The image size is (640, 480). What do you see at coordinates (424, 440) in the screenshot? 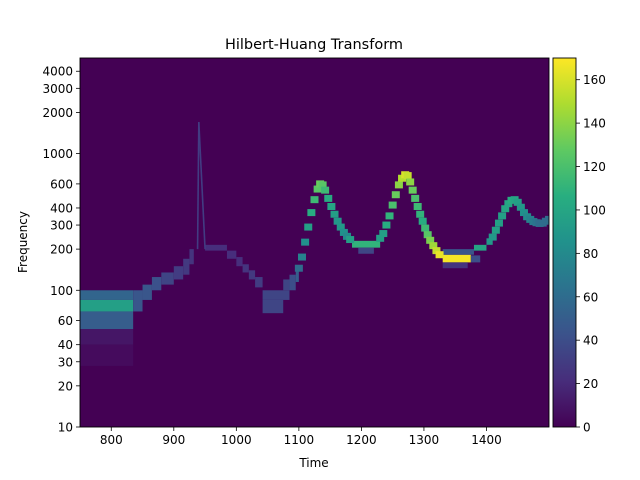
I see `x-tick-label: 1300` at bounding box center [424, 440].